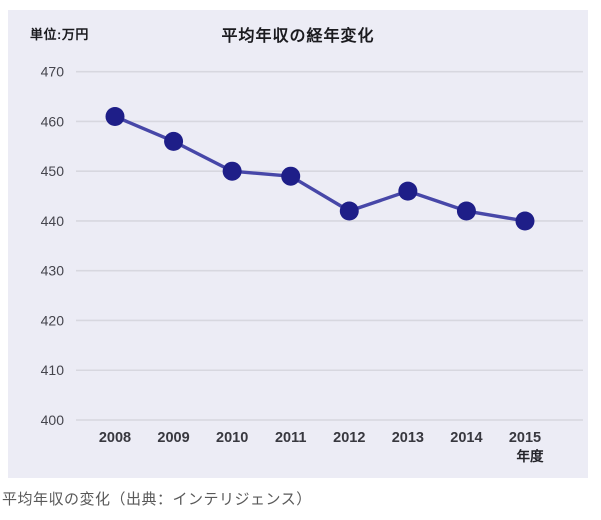 The width and height of the screenshot is (601, 520). What do you see at coordinates (408, 438) in the screenshot?
I see `x-tick-label: 2013` at bounding box center [408, 438].